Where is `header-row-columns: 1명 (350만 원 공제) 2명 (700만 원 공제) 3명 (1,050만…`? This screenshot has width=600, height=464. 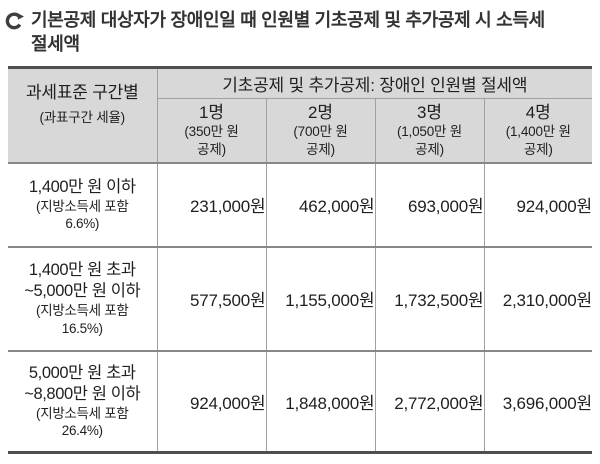
header-row-columns: 1명 (350만 원 공제) 2명 (700만 원 공제) 3명 (1,050만… is located at coordinates (300, 130).